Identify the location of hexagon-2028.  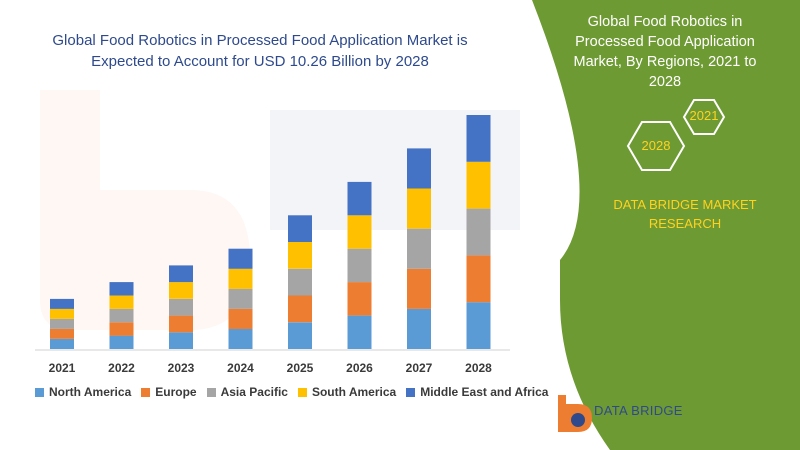
(656, 146).